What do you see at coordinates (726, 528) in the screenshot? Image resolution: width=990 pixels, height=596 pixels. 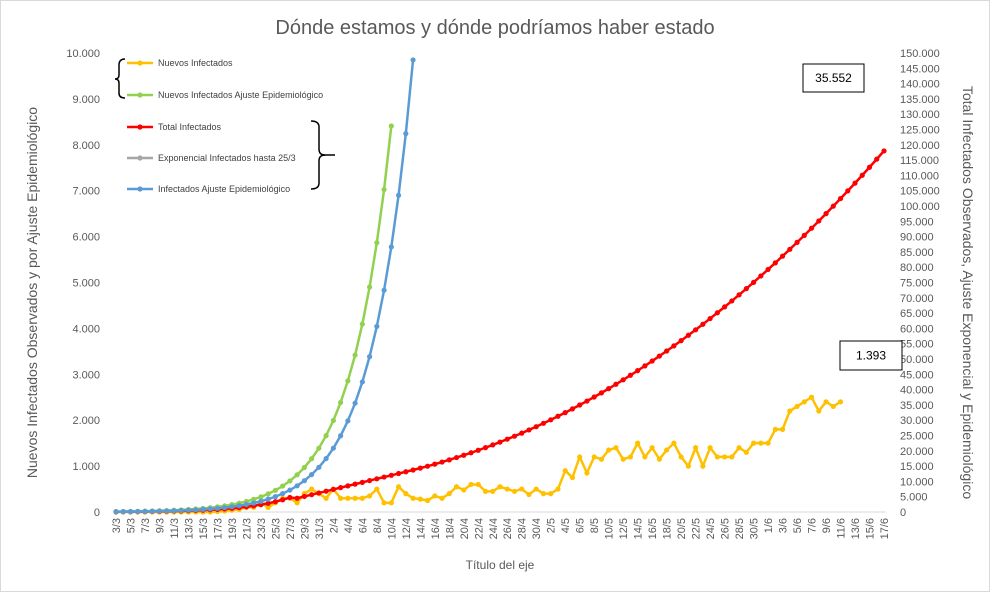 I see `x-tick-label: 26/5` at bounding box center [726, 528].